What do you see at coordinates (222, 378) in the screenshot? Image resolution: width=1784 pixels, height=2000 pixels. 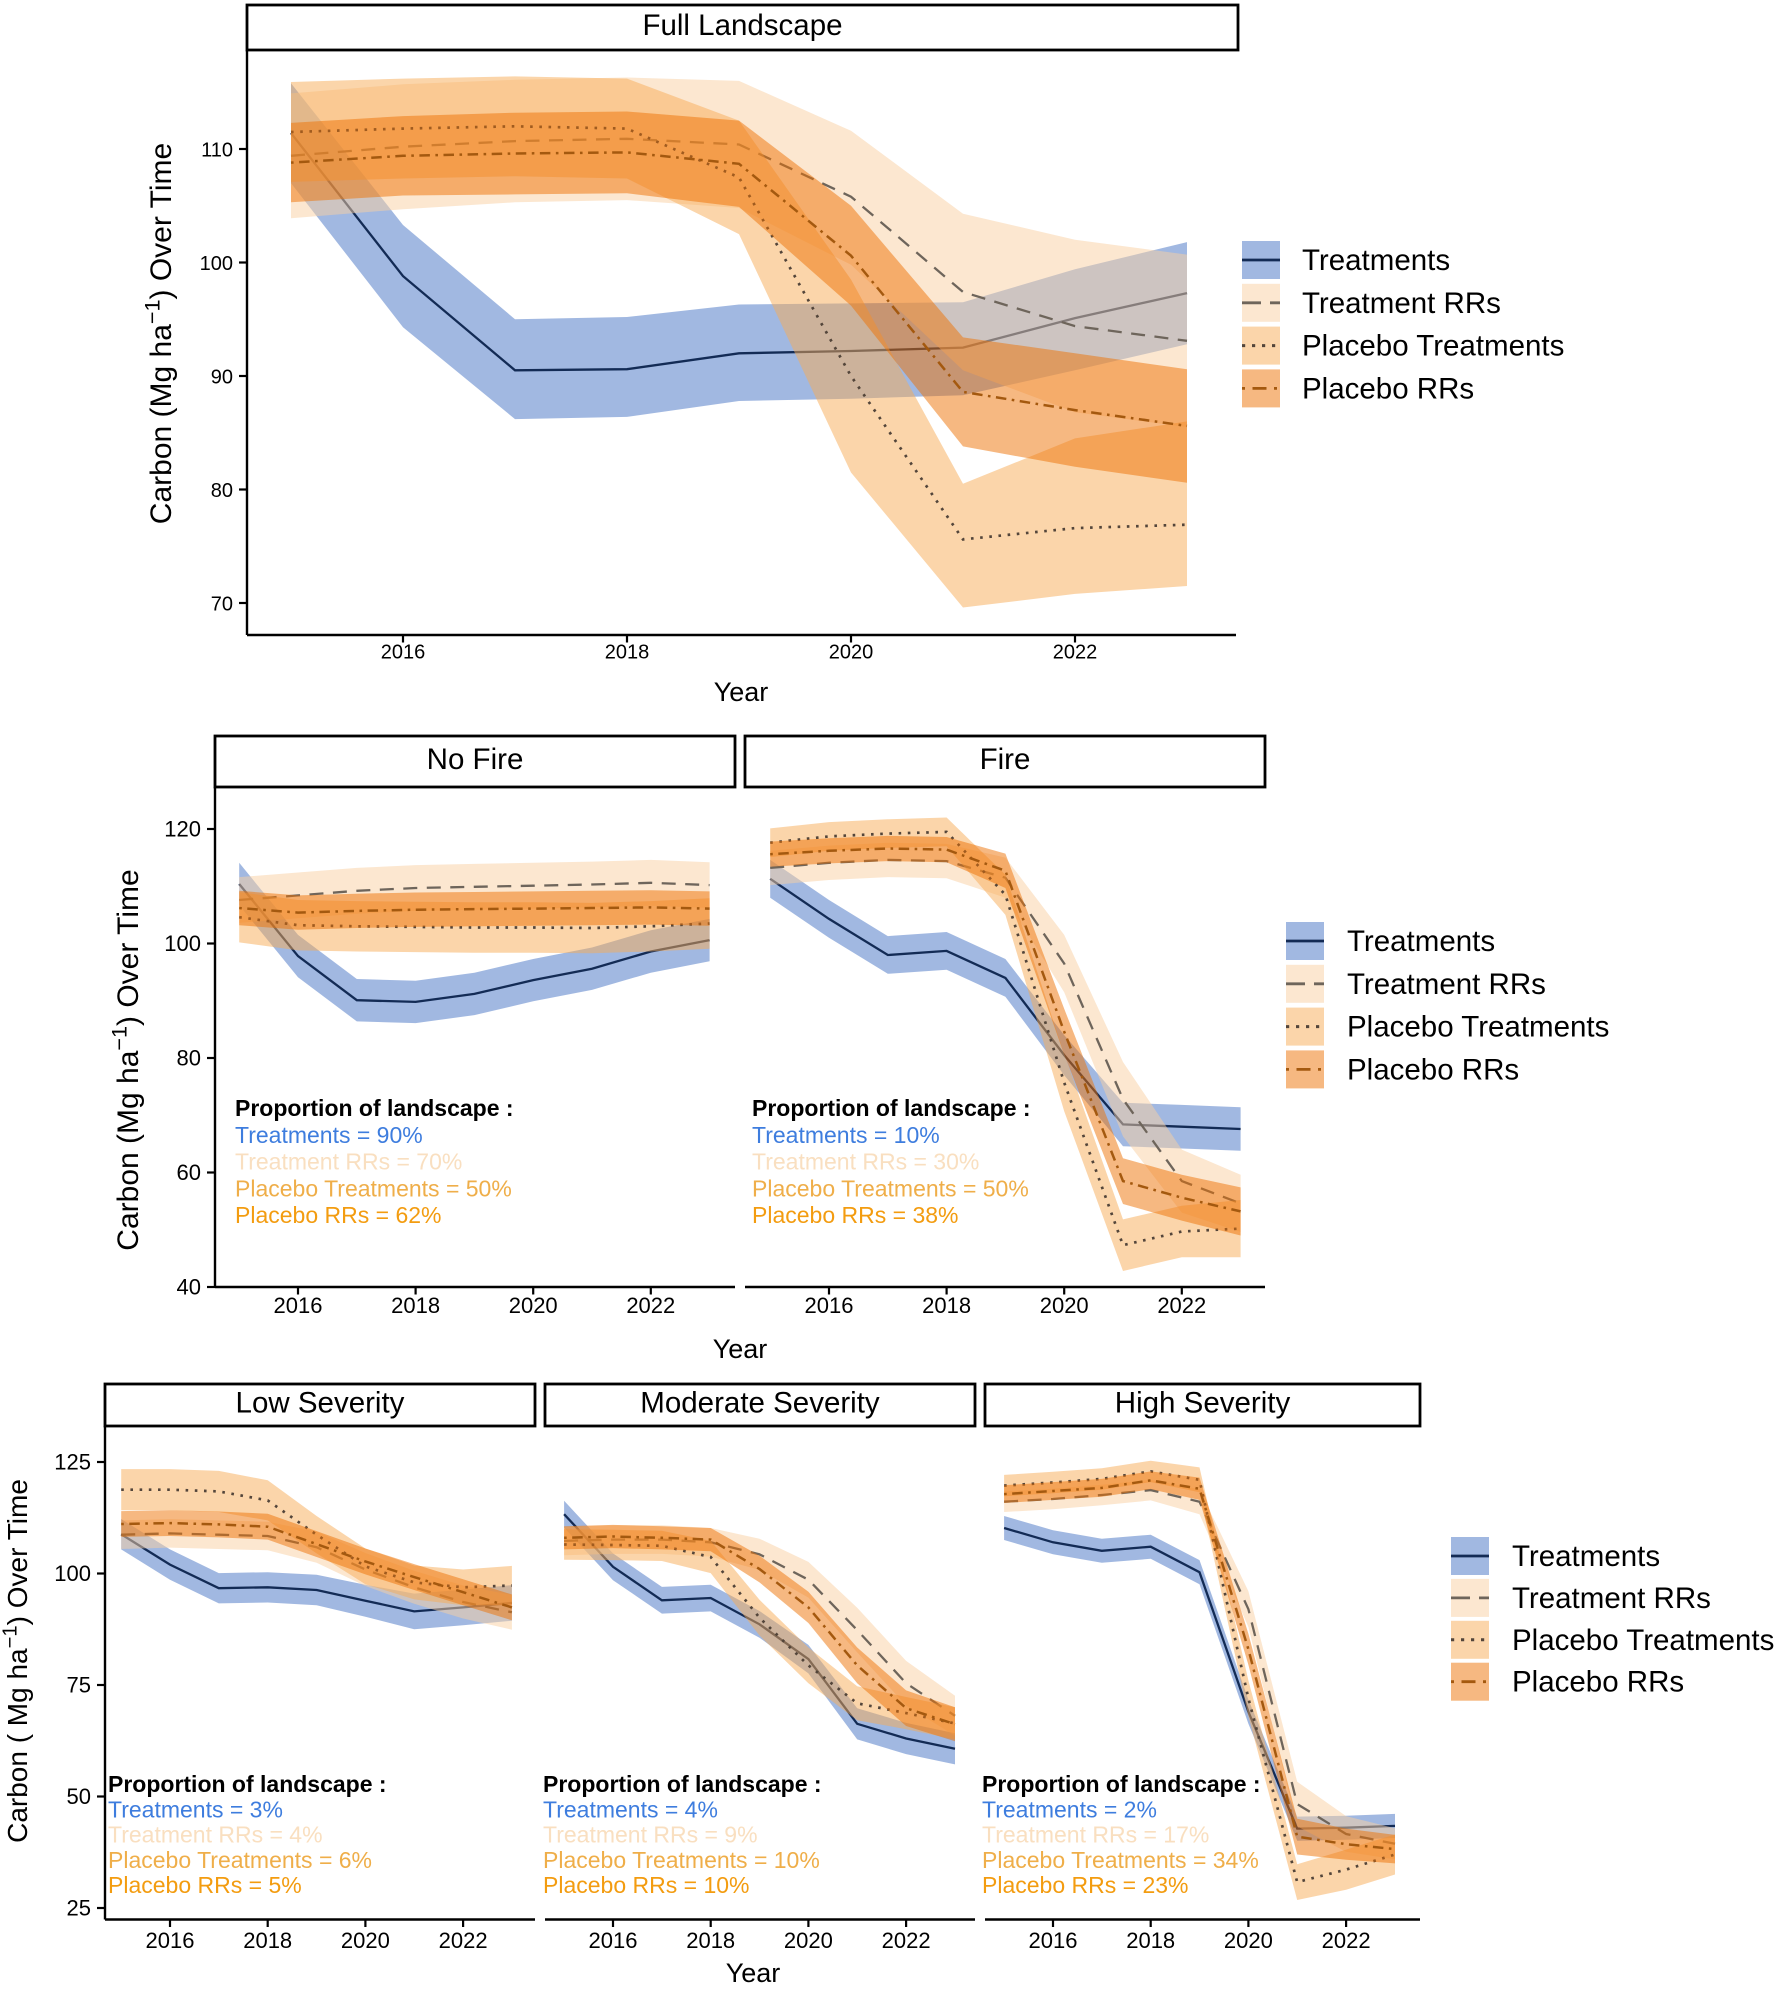 I see `svg-text: 90` at bounding box center [222, 378].